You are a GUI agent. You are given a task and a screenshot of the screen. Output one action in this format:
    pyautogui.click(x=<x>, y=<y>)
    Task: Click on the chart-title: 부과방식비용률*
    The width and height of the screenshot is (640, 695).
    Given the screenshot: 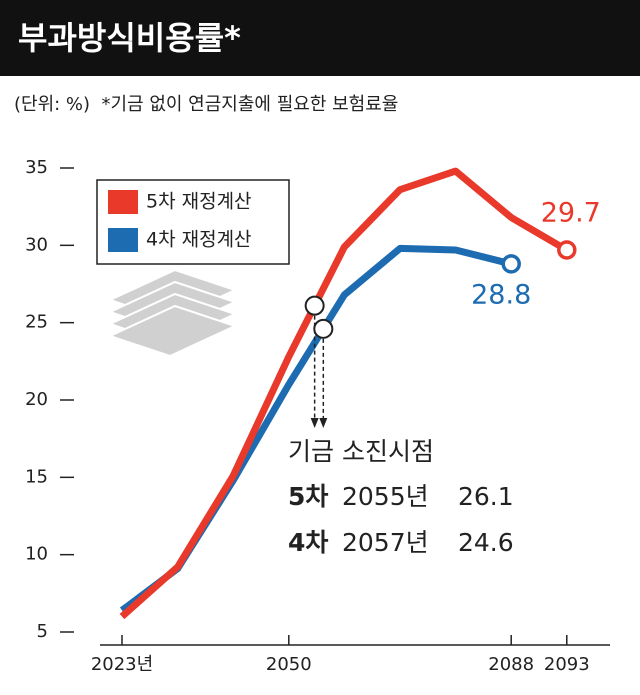 What is the action you would take?
    pyautogui.click(x=129, y=38)
    